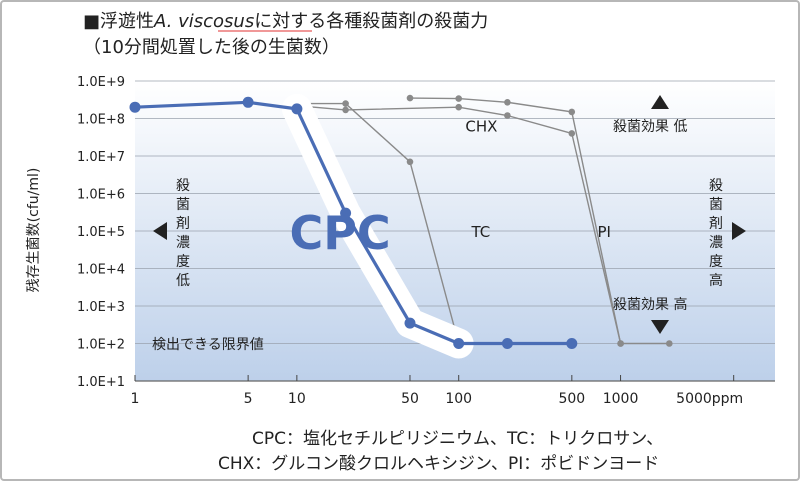  Describe the element at coordinates (481, 127) in the screenshot. I see `chx-series-label: CHX` at that location.